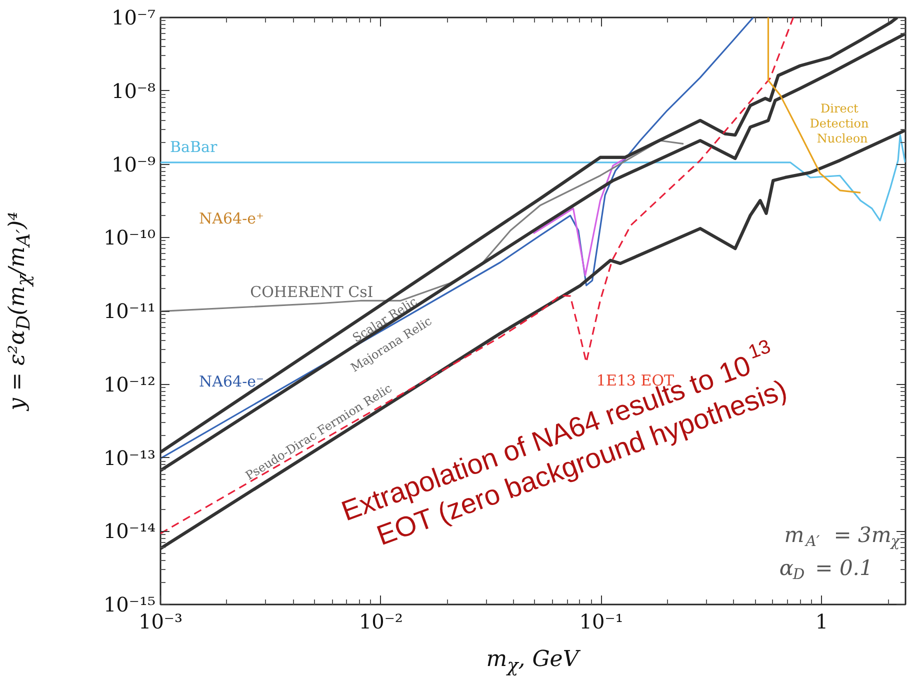  What do you see at coordinates (129, 384) in the screenshot?
I see `y-tick-label: 10⁻¹²` at bounding box center [129, 384].